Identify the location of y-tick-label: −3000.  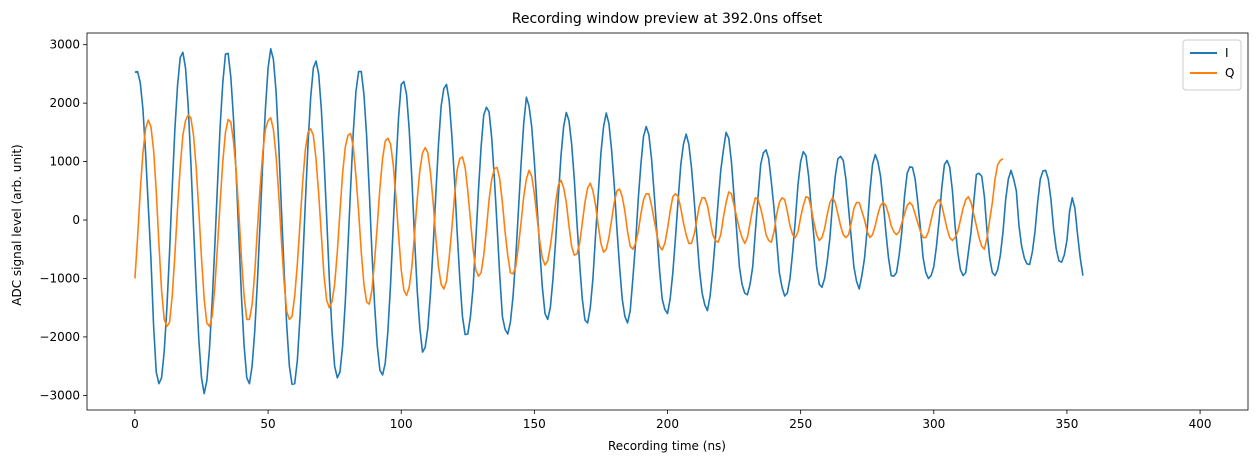
(59, 395).